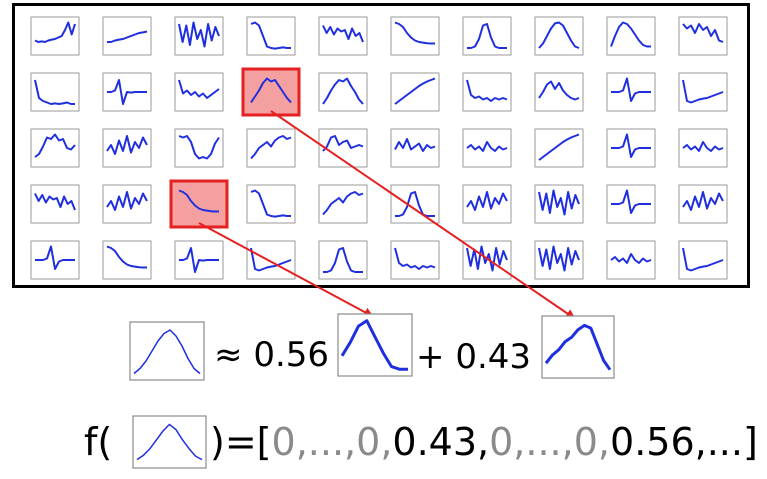 The height and width of the screenshot is (479, 767). I want to click on plus-symbol: +, so click(430, 357).